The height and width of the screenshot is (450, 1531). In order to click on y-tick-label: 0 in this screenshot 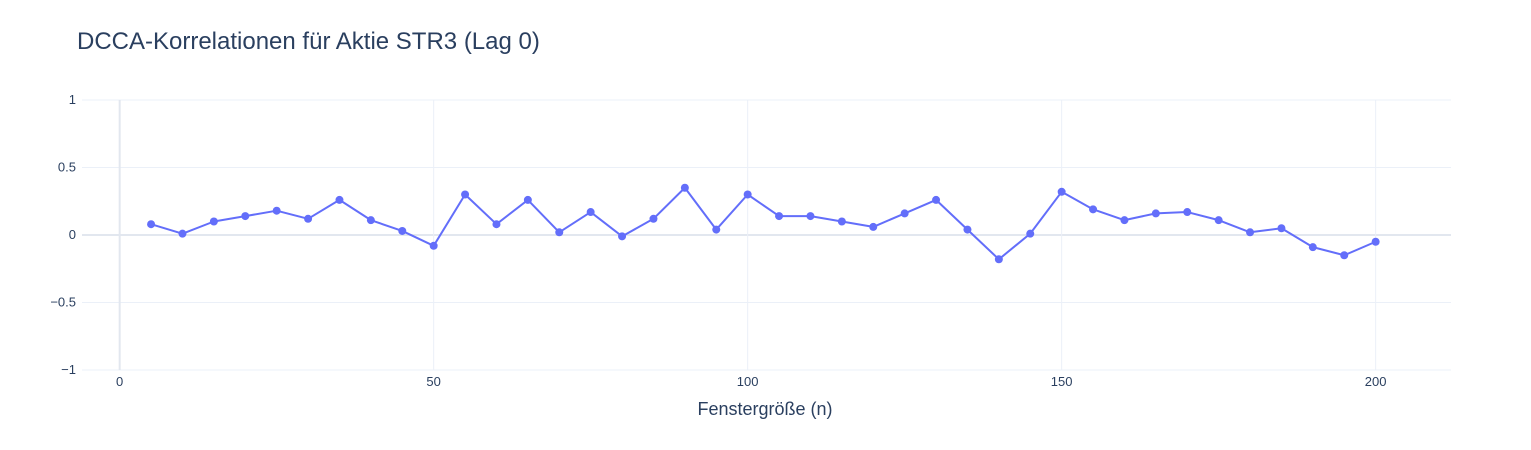, I will do `click(72, 234)`.